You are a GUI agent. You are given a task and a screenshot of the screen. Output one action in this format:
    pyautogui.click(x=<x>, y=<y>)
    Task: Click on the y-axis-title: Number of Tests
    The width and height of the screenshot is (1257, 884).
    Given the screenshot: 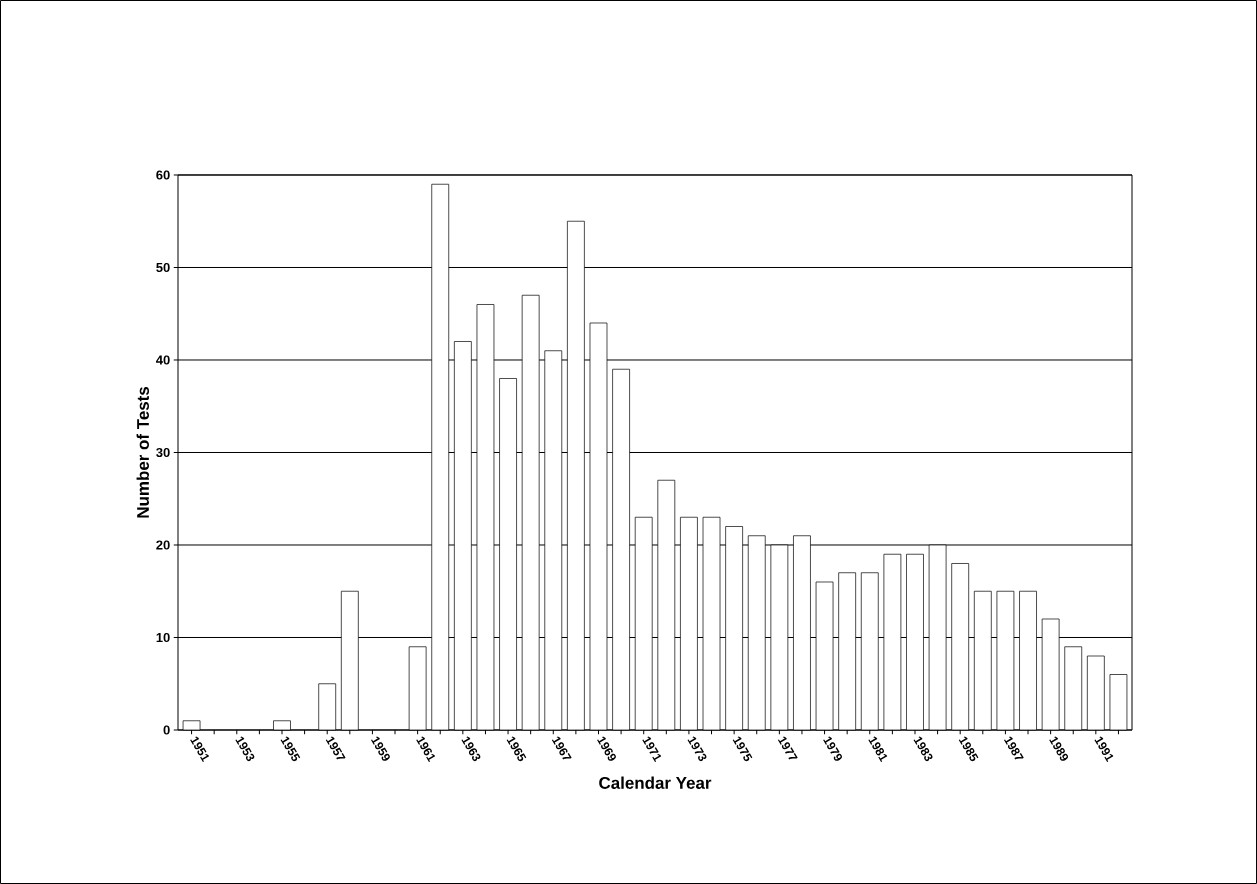 What is the action you would take?
    pyautogui.click(x=142, y=452)
    